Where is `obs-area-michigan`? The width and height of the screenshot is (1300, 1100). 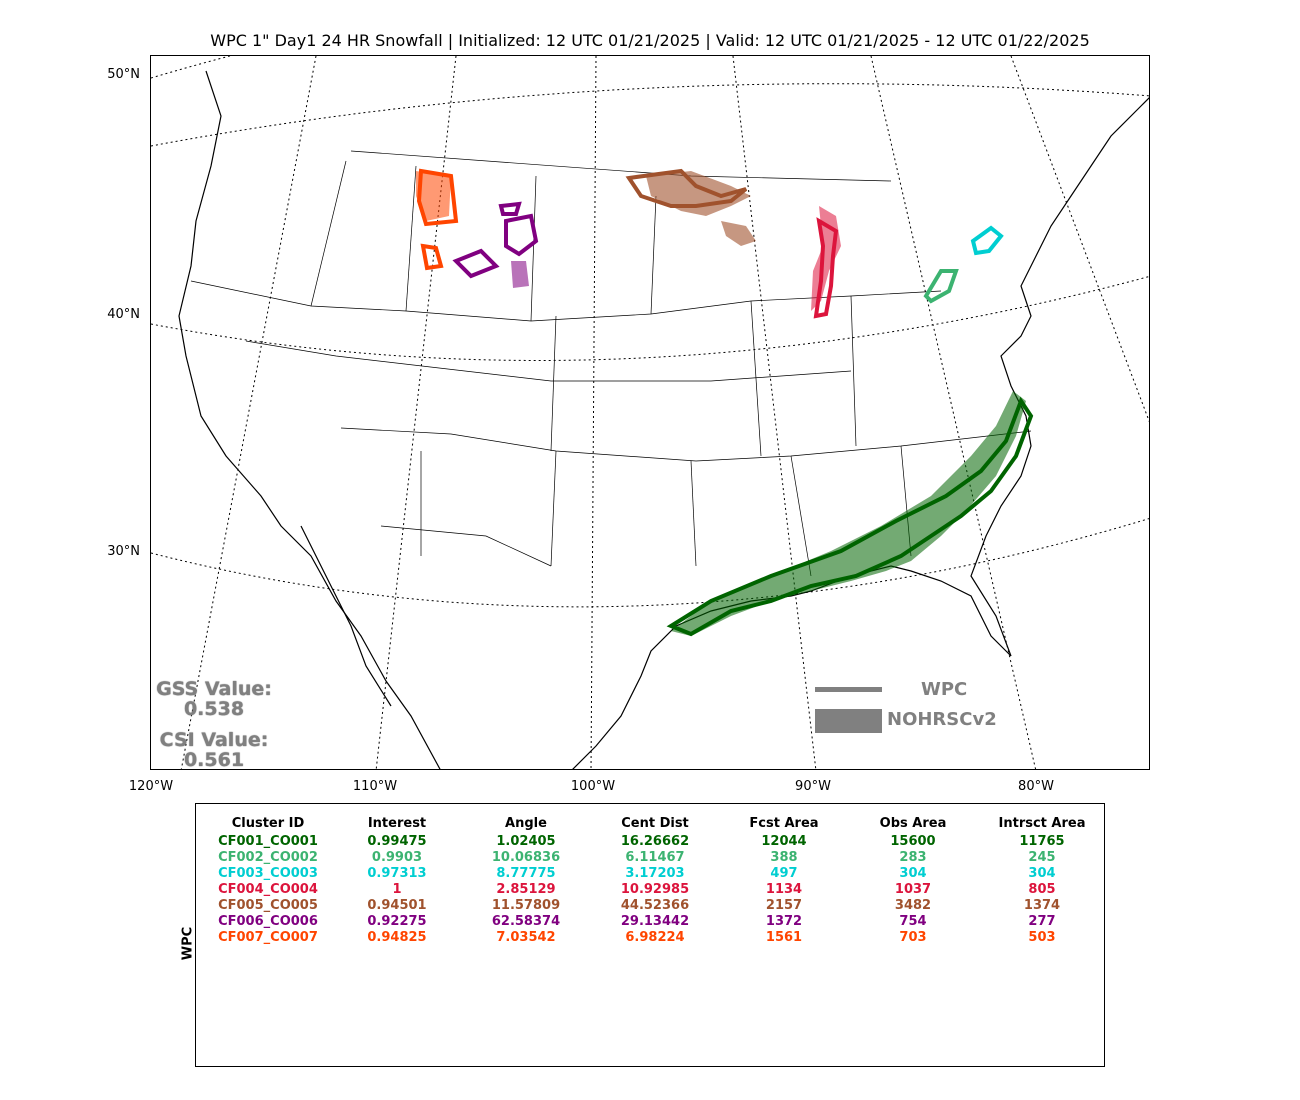 obs-area-michigan is located at coordinates (826, 258).